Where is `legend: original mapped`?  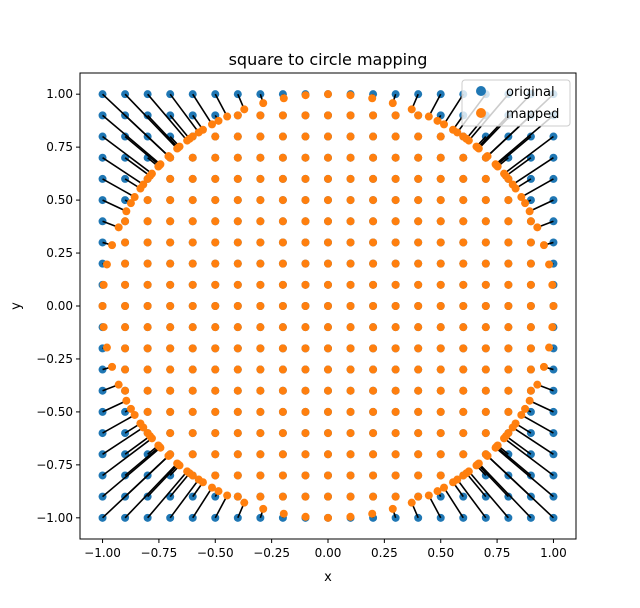
legend: original mapped is located at coordinates (516, 103).